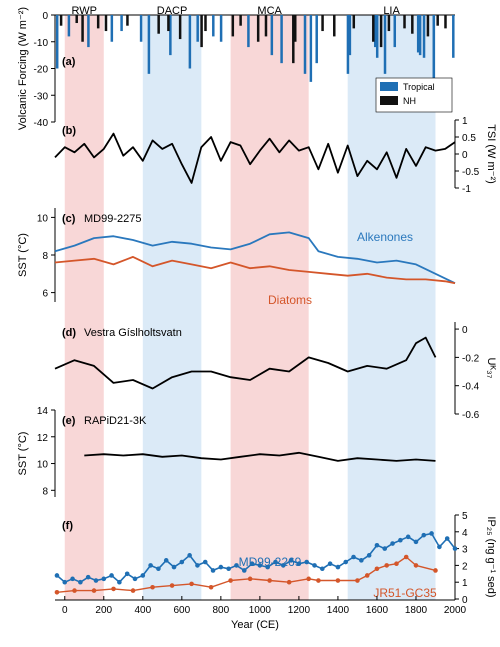 This screenshot has height=647, width=500. Describe the element at coordinates (405, 593) in the screenshot. I see `series-label: JR51-GC35` at that location.